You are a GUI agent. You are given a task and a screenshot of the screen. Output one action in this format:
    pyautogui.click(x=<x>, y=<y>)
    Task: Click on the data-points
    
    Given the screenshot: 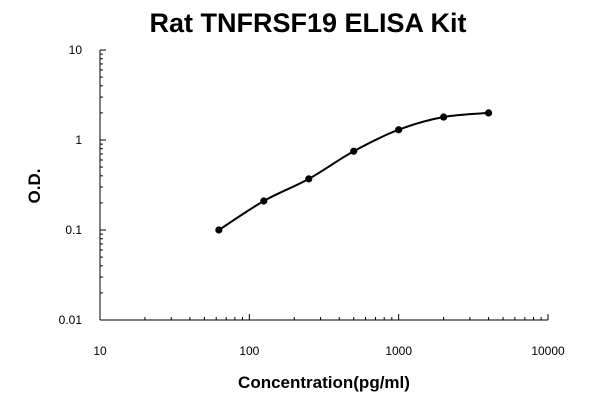 What is the action you would take?
    pyautogui.click(x=354, y=171)
    